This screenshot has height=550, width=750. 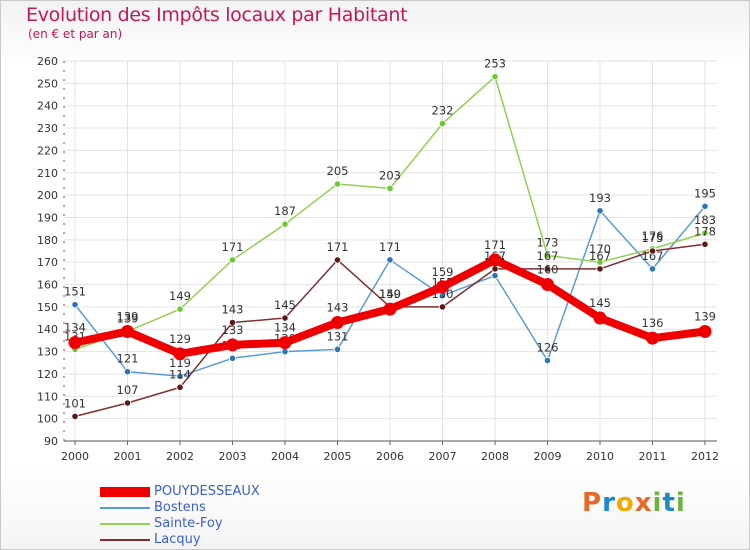 What do you see at coordinates (548, 456) in the screenshot?
I see `x-tick-label: 2009` at bounding box center [548, 456].